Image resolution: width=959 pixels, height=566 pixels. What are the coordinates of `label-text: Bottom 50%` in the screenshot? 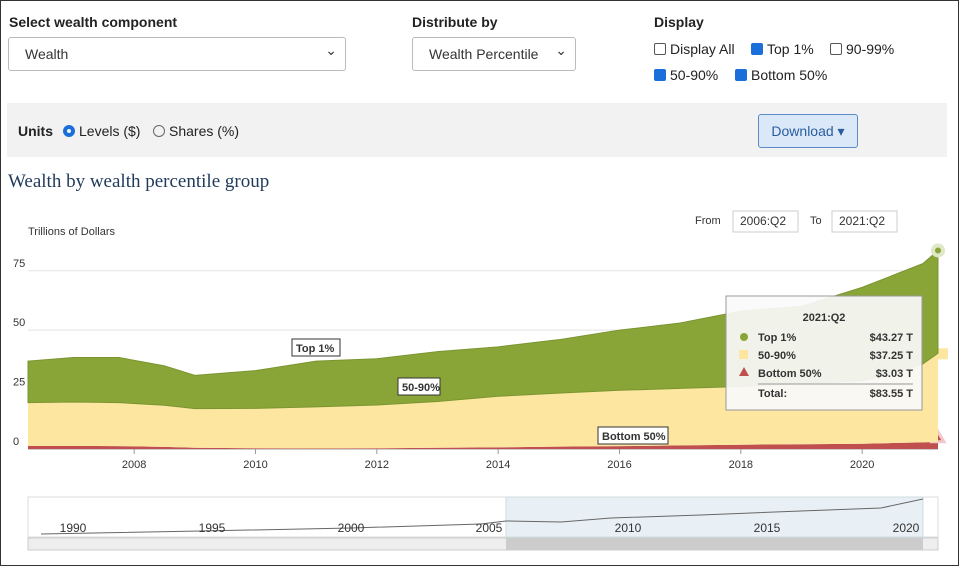 It's located at (634, 437).